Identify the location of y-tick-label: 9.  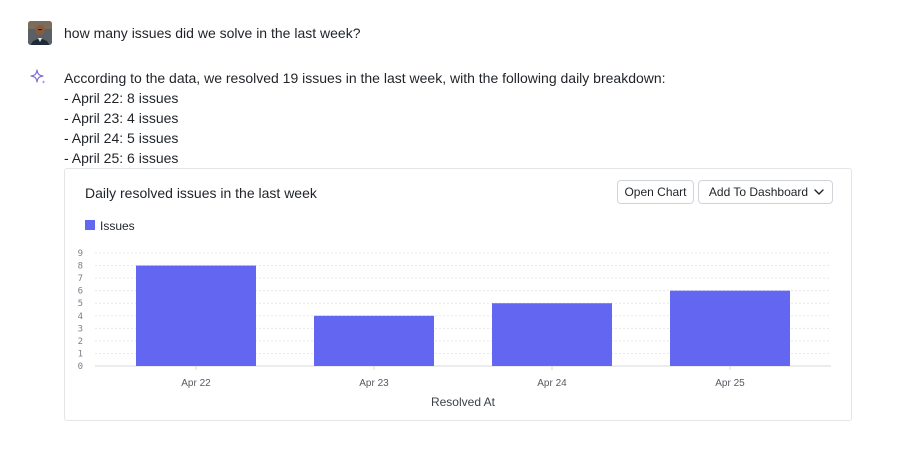
(80, 254).